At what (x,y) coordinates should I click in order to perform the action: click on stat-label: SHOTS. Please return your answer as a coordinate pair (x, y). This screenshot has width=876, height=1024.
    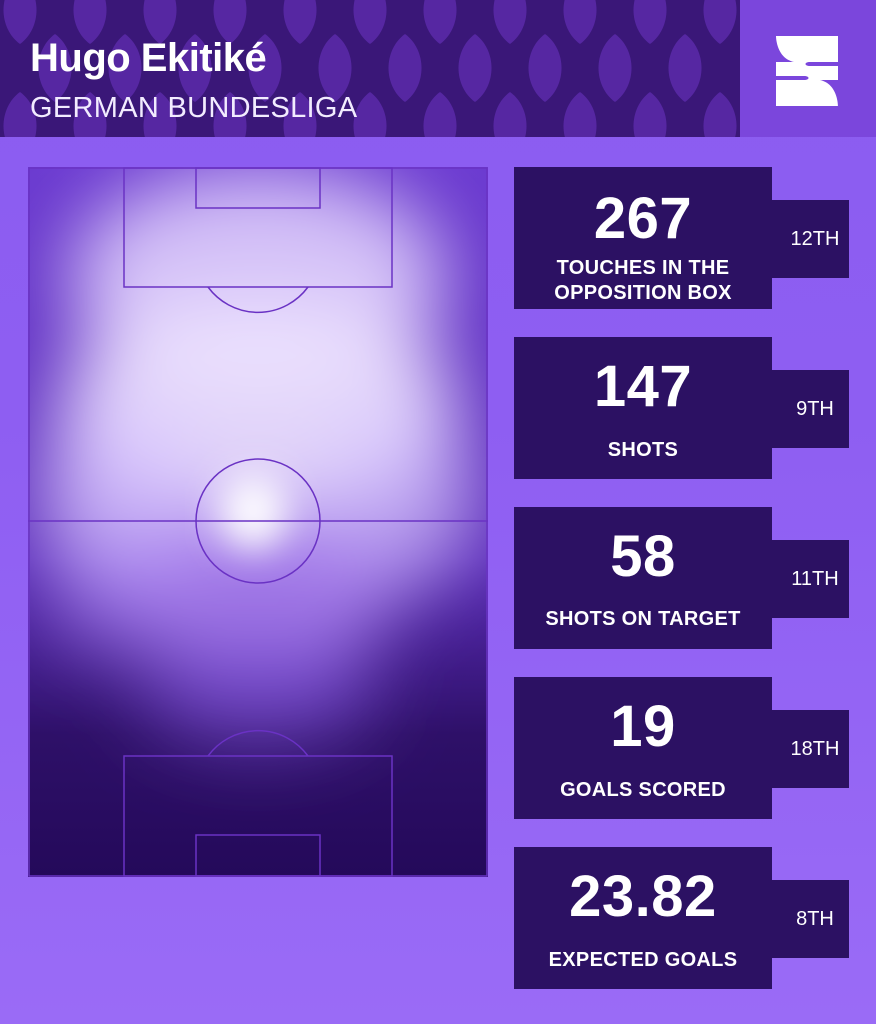
    Looking at the image, I should click on (643, 450).